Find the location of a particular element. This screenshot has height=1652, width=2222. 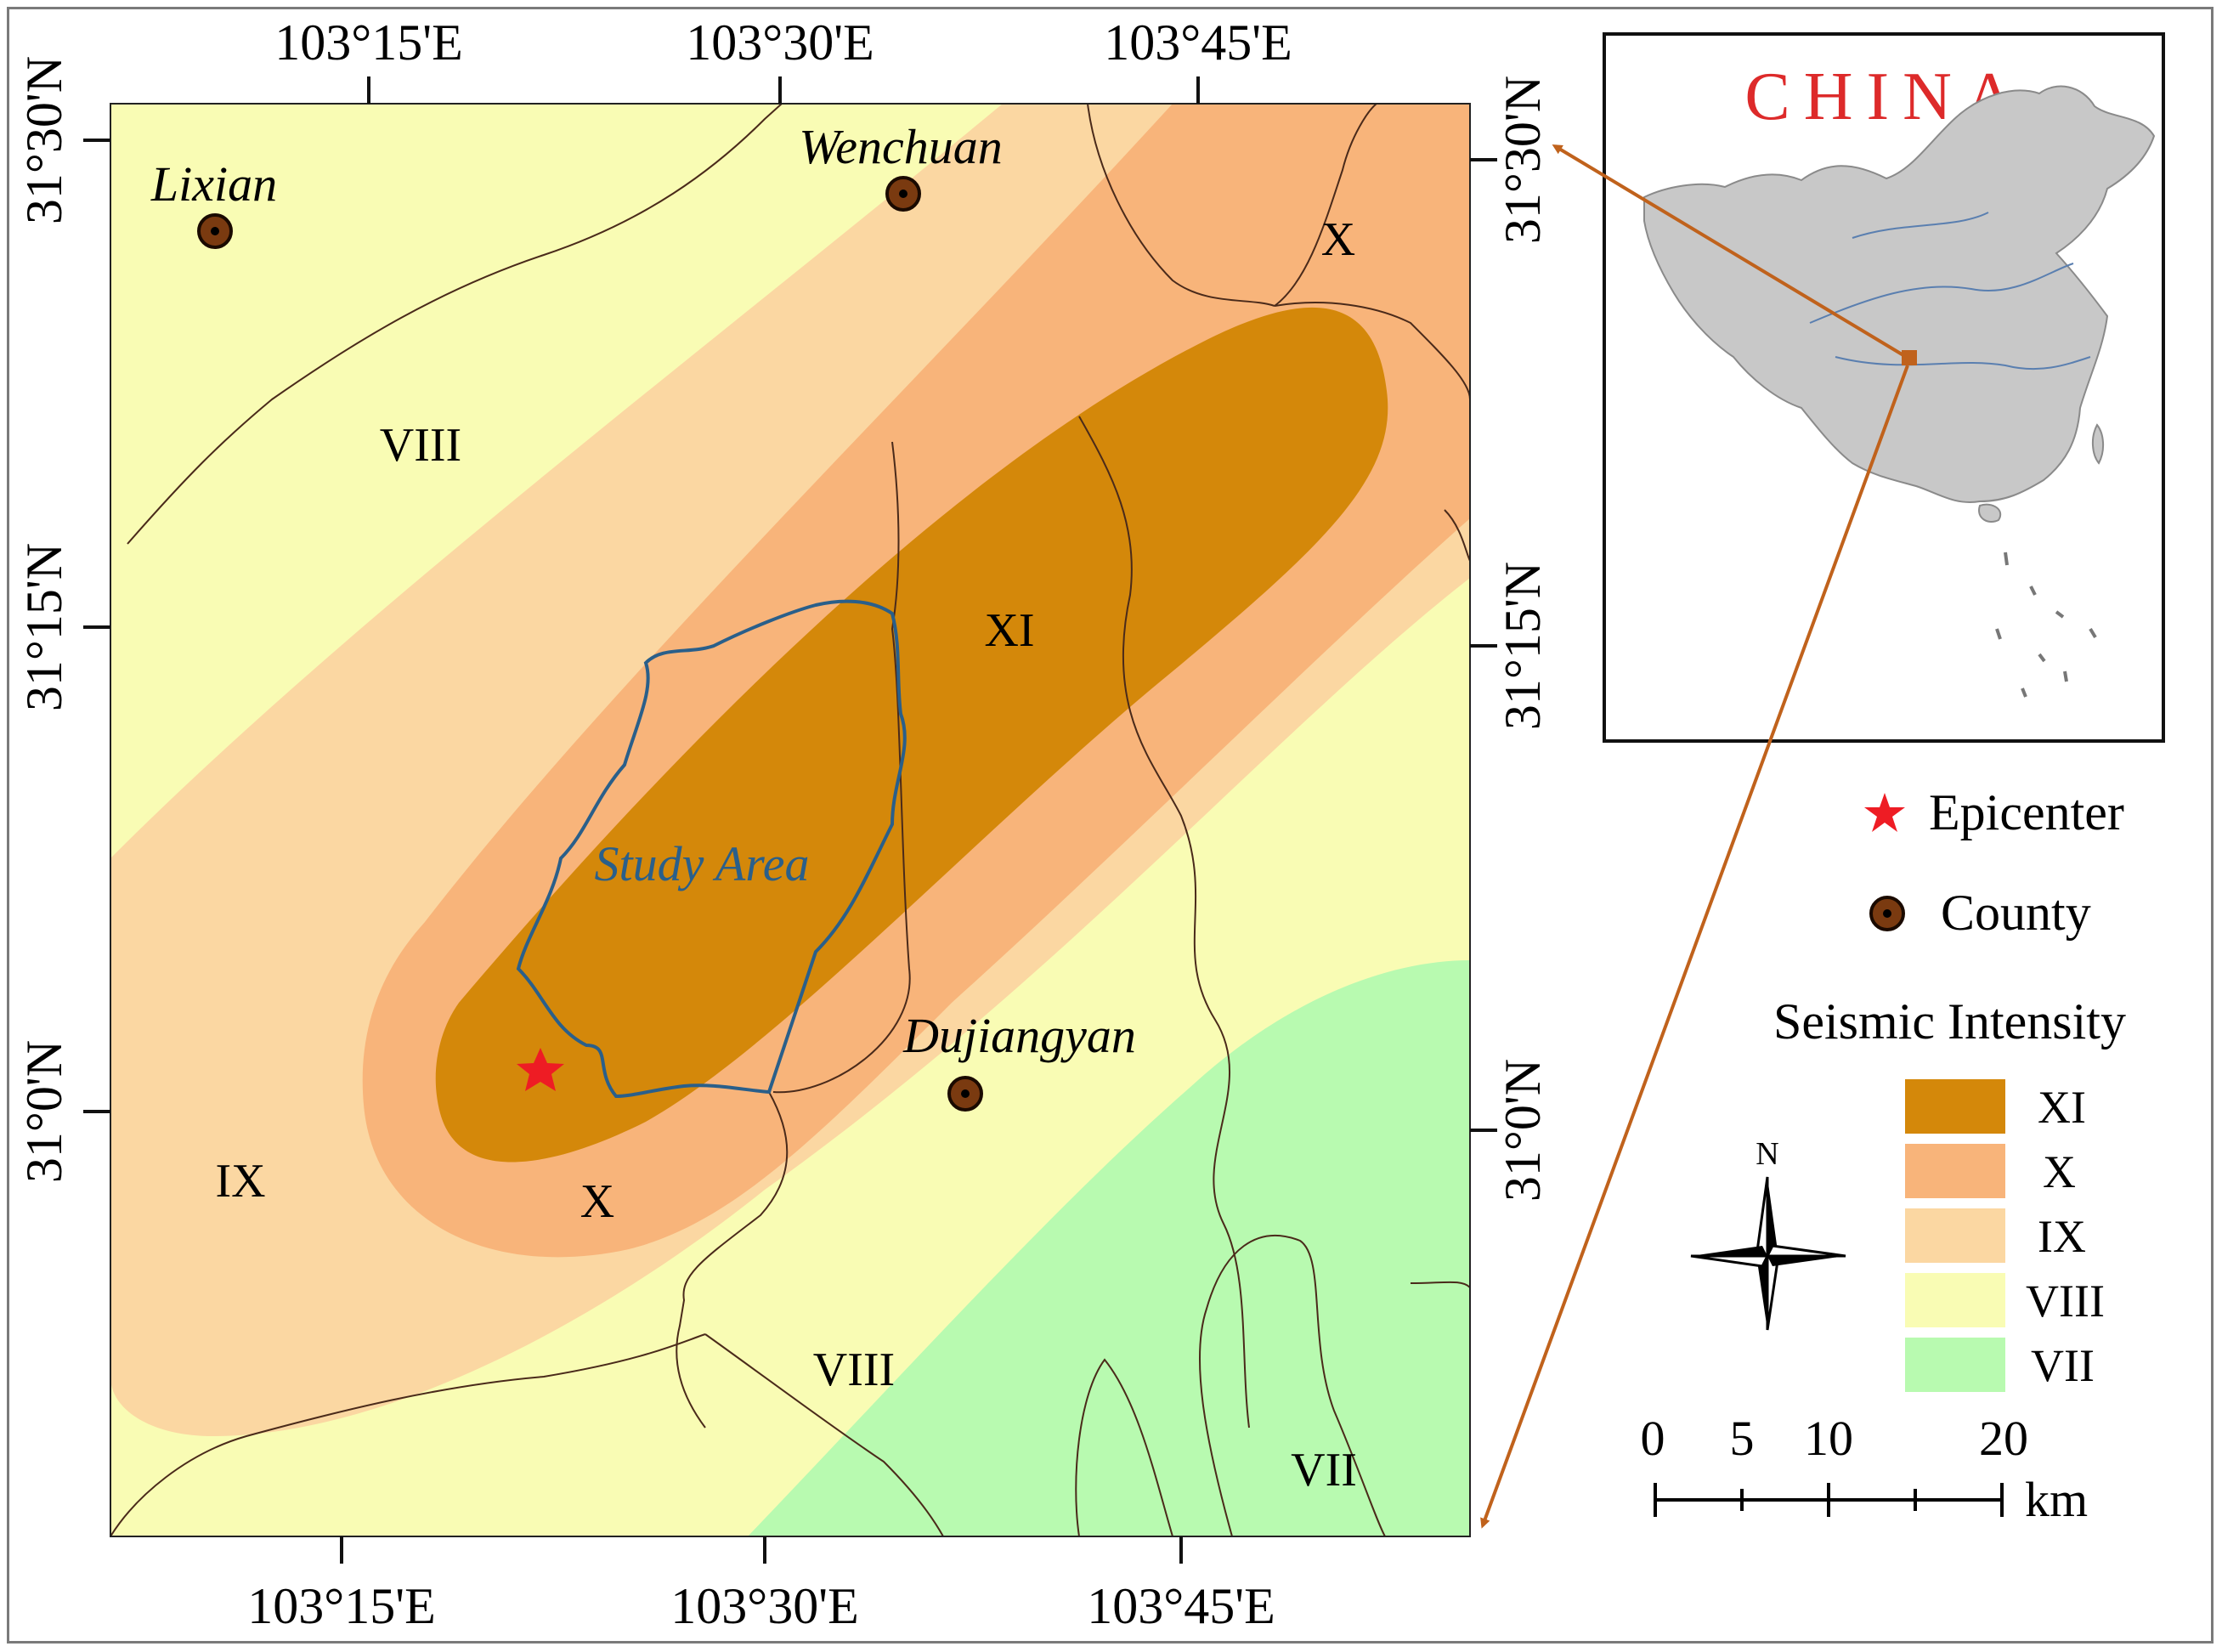

study-area-label: Study Area is located at coordinates (703, 863).